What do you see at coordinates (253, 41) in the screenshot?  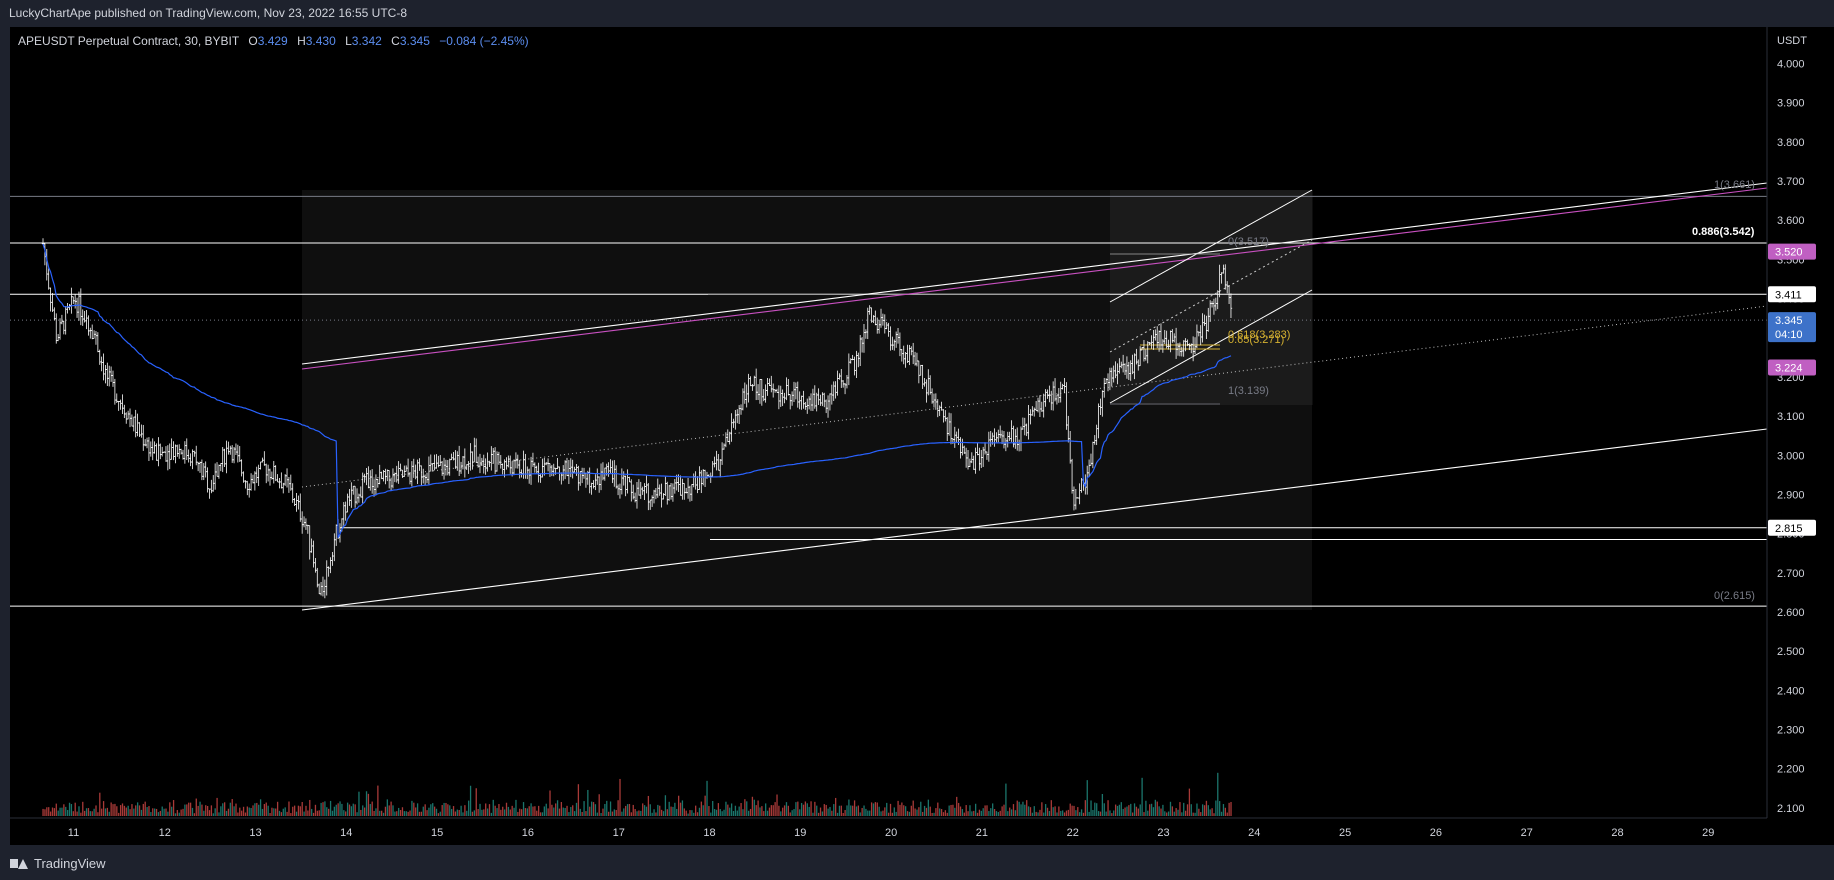 I see `open-label: O` at bounding box center [253, 41].